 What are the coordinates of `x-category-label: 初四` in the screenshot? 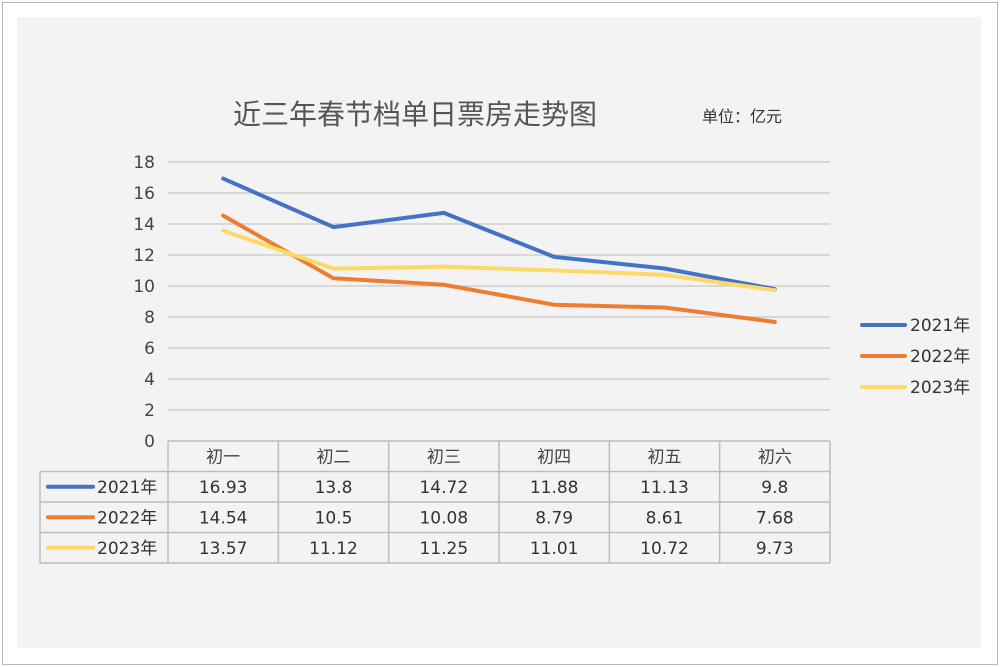 It's located at (554, 457).